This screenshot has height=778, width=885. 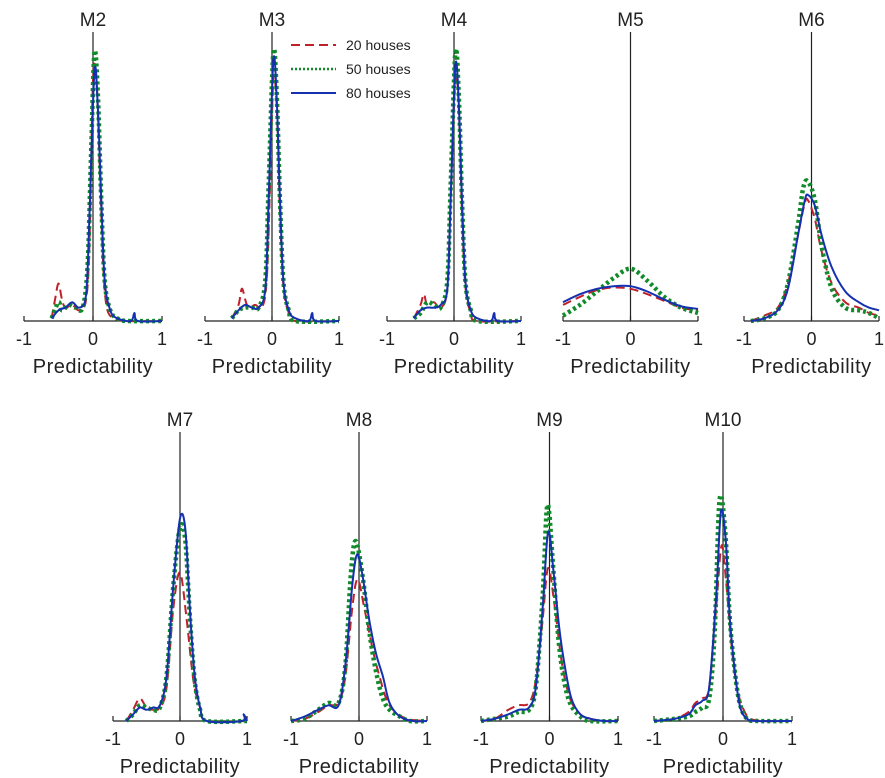 I want to click on series-20-houses-m2, so click(x=106, y=192).